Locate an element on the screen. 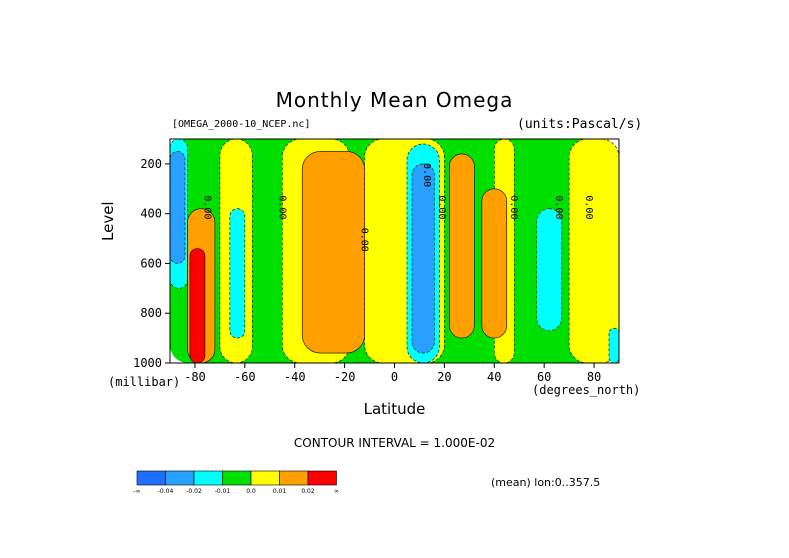 This screenshot has height=558, width=789. contour-label-layer: 0.00 0.00 0.00 0.00 0.00 0.00 0.00 0.00 is located at coordinates (397, 207).